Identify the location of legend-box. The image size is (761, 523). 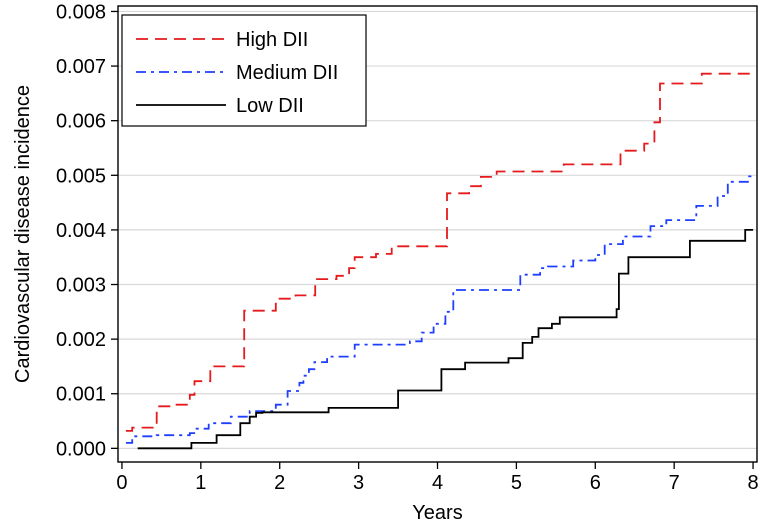
(244, 70).